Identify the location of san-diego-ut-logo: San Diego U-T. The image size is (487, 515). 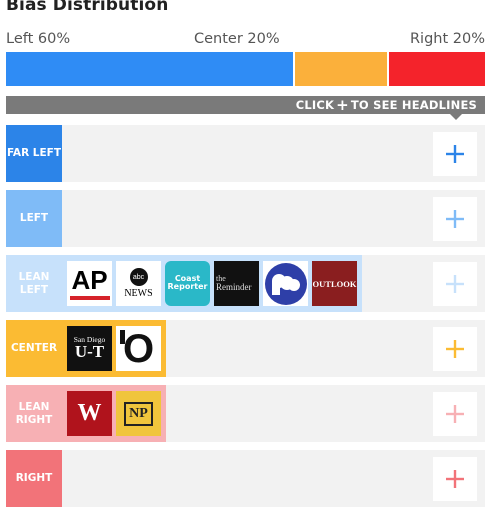
(89, 348).